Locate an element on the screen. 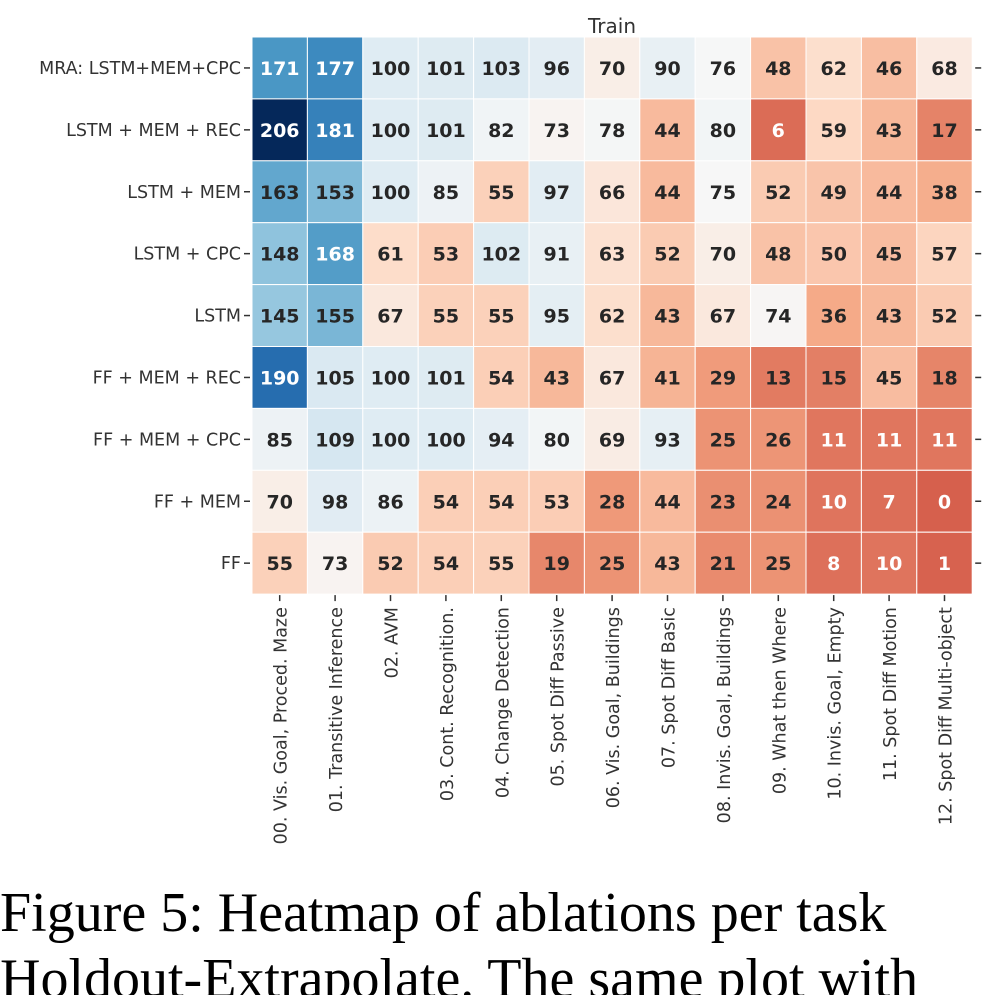  cell-value-label: 13 is located at coordinates (778, 378).